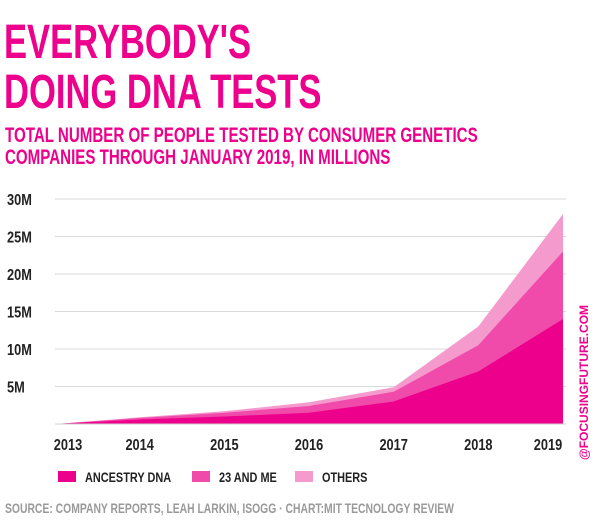  What do you see at coordinates (163, 92) in the screenshot?
I see `title-line-2: DOING DNA TESTS` at bounding box center [163, 92].